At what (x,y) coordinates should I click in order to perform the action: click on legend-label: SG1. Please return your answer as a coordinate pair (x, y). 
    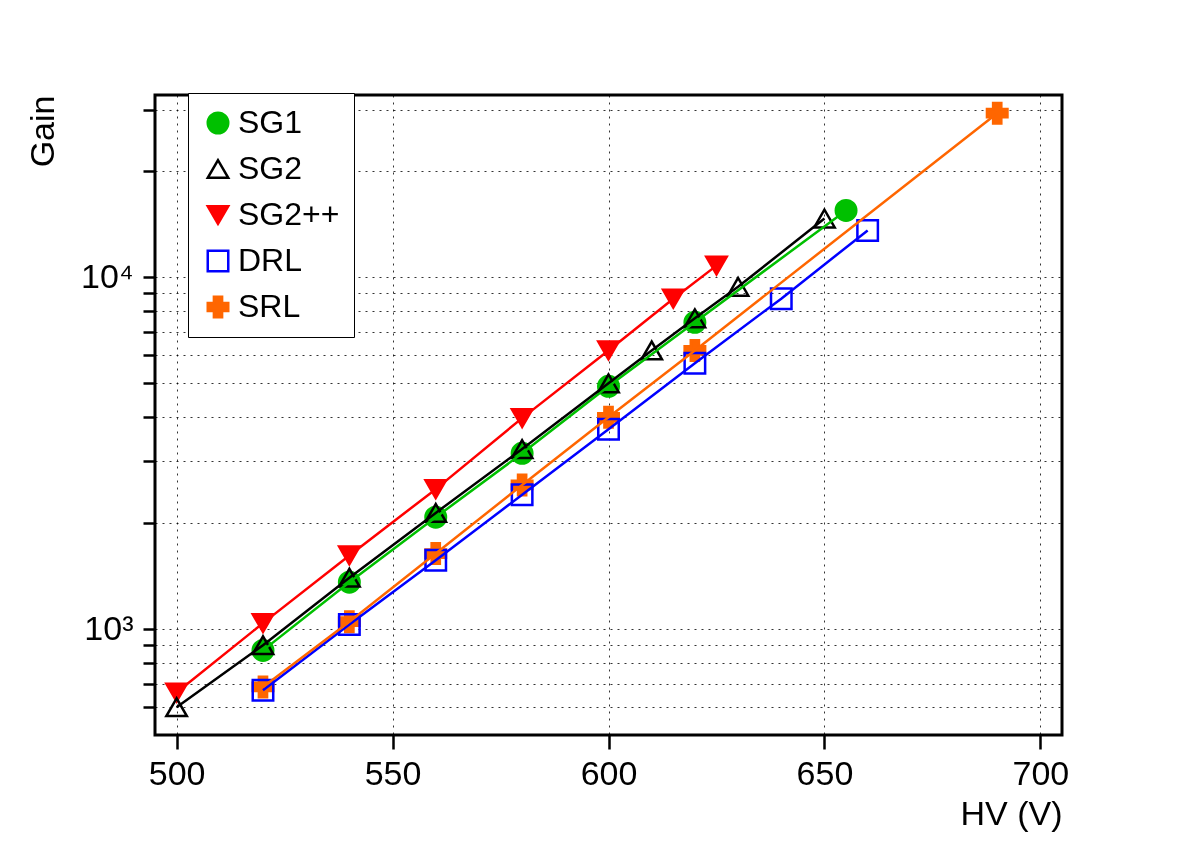
    Looking at the image, I should click on (270, 122).